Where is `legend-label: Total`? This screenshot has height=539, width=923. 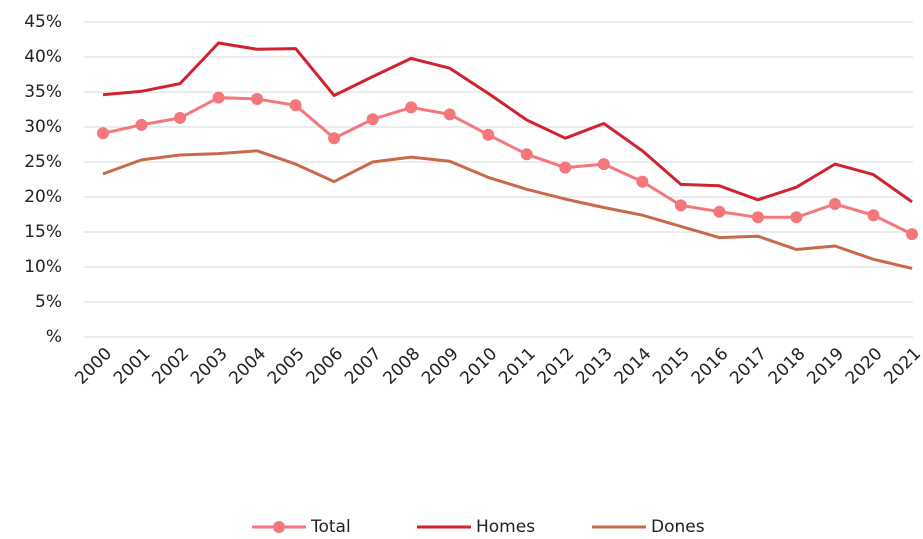
legend-label: Total is located at coordinates (330, 527).